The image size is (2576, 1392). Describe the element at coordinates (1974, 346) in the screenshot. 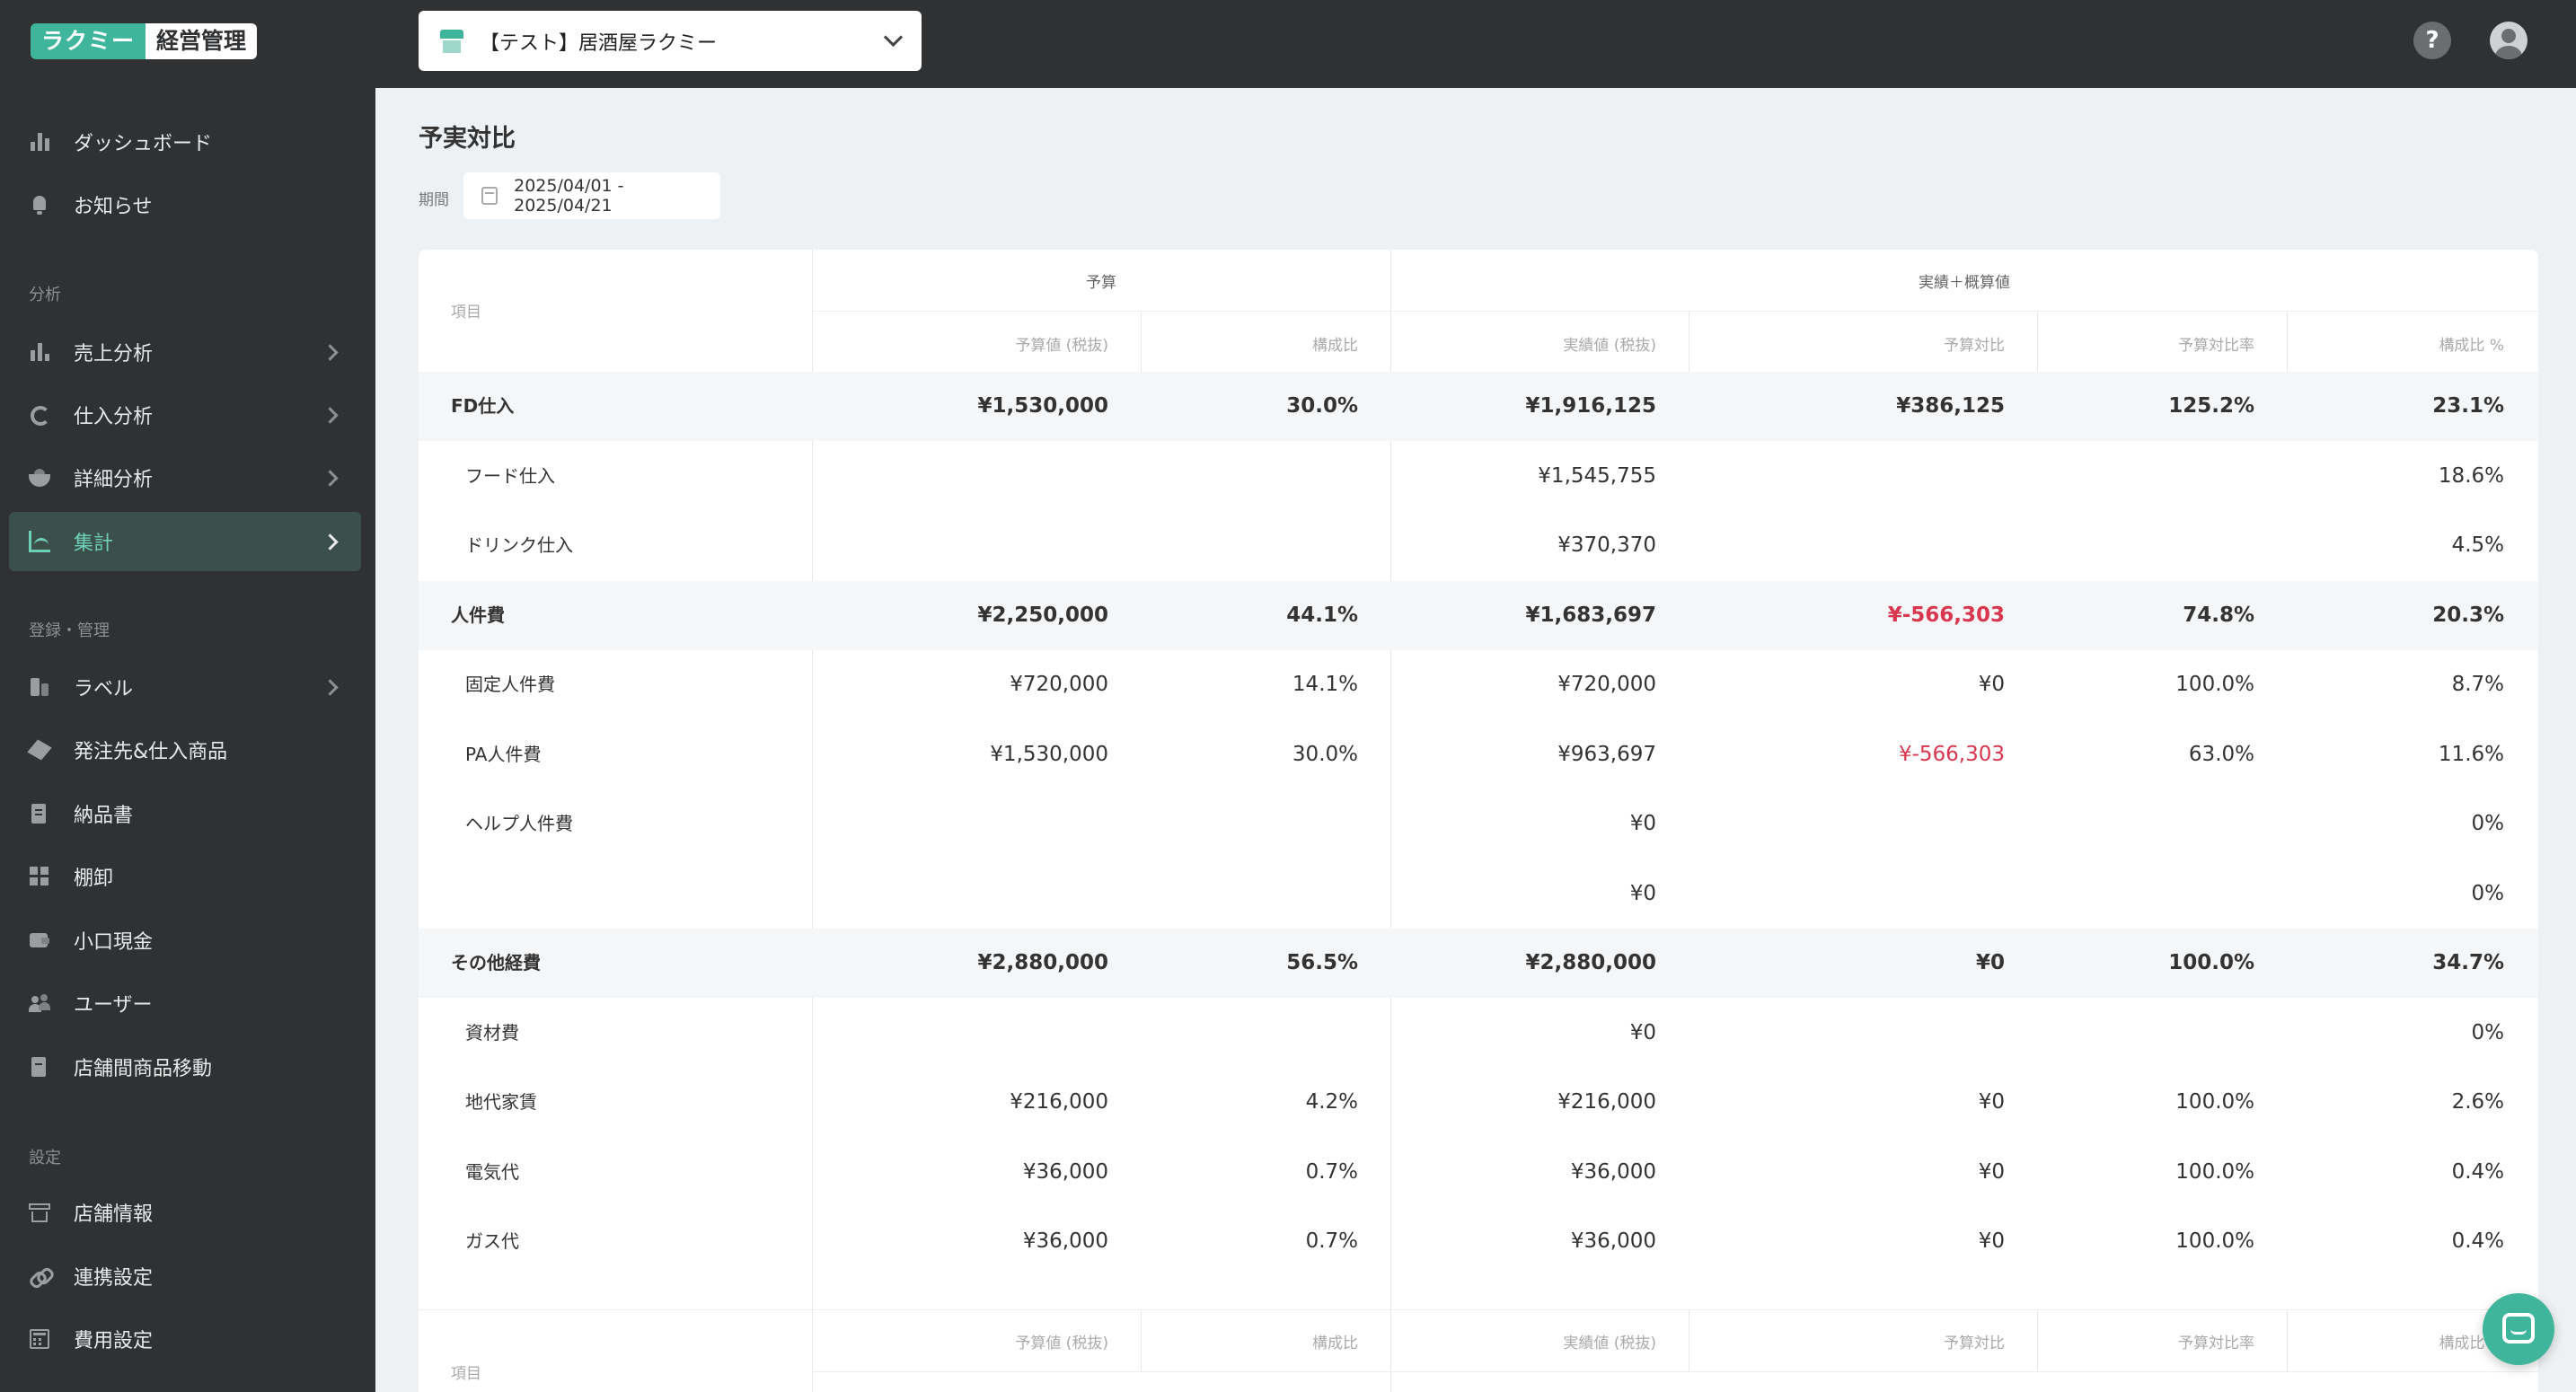

I see `column-header: 予算対比` at that location.